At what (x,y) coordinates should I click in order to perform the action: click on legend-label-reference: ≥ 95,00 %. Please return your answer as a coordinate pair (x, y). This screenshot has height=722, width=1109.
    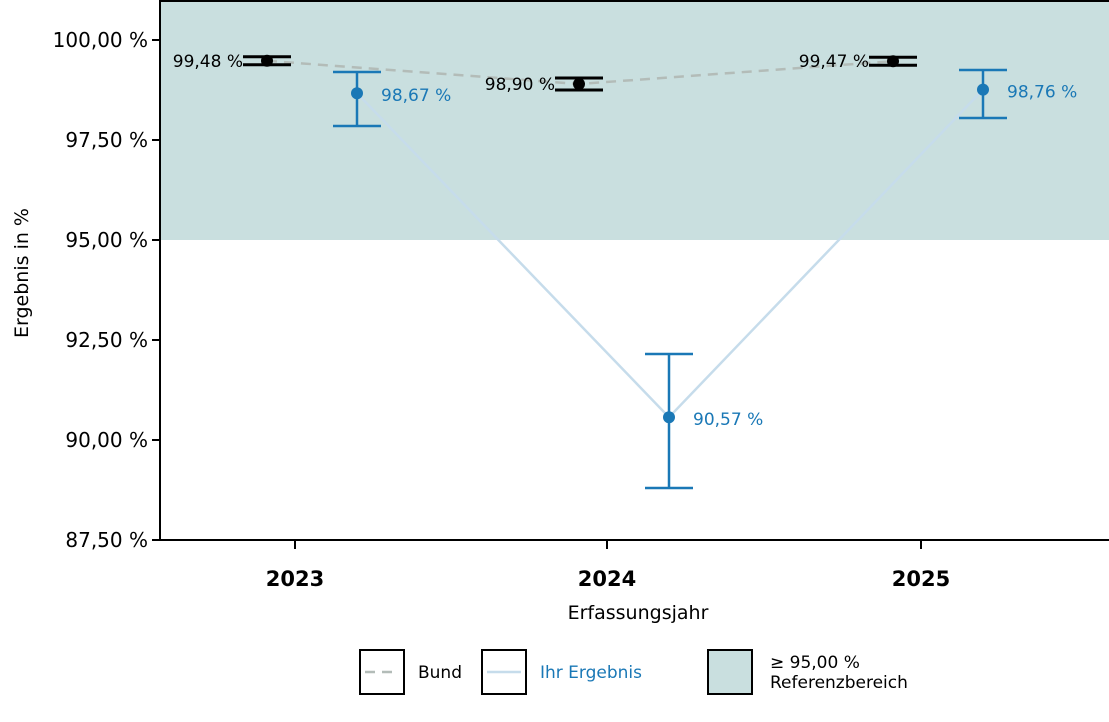
    Looking at the image, I should click on (815, 663).